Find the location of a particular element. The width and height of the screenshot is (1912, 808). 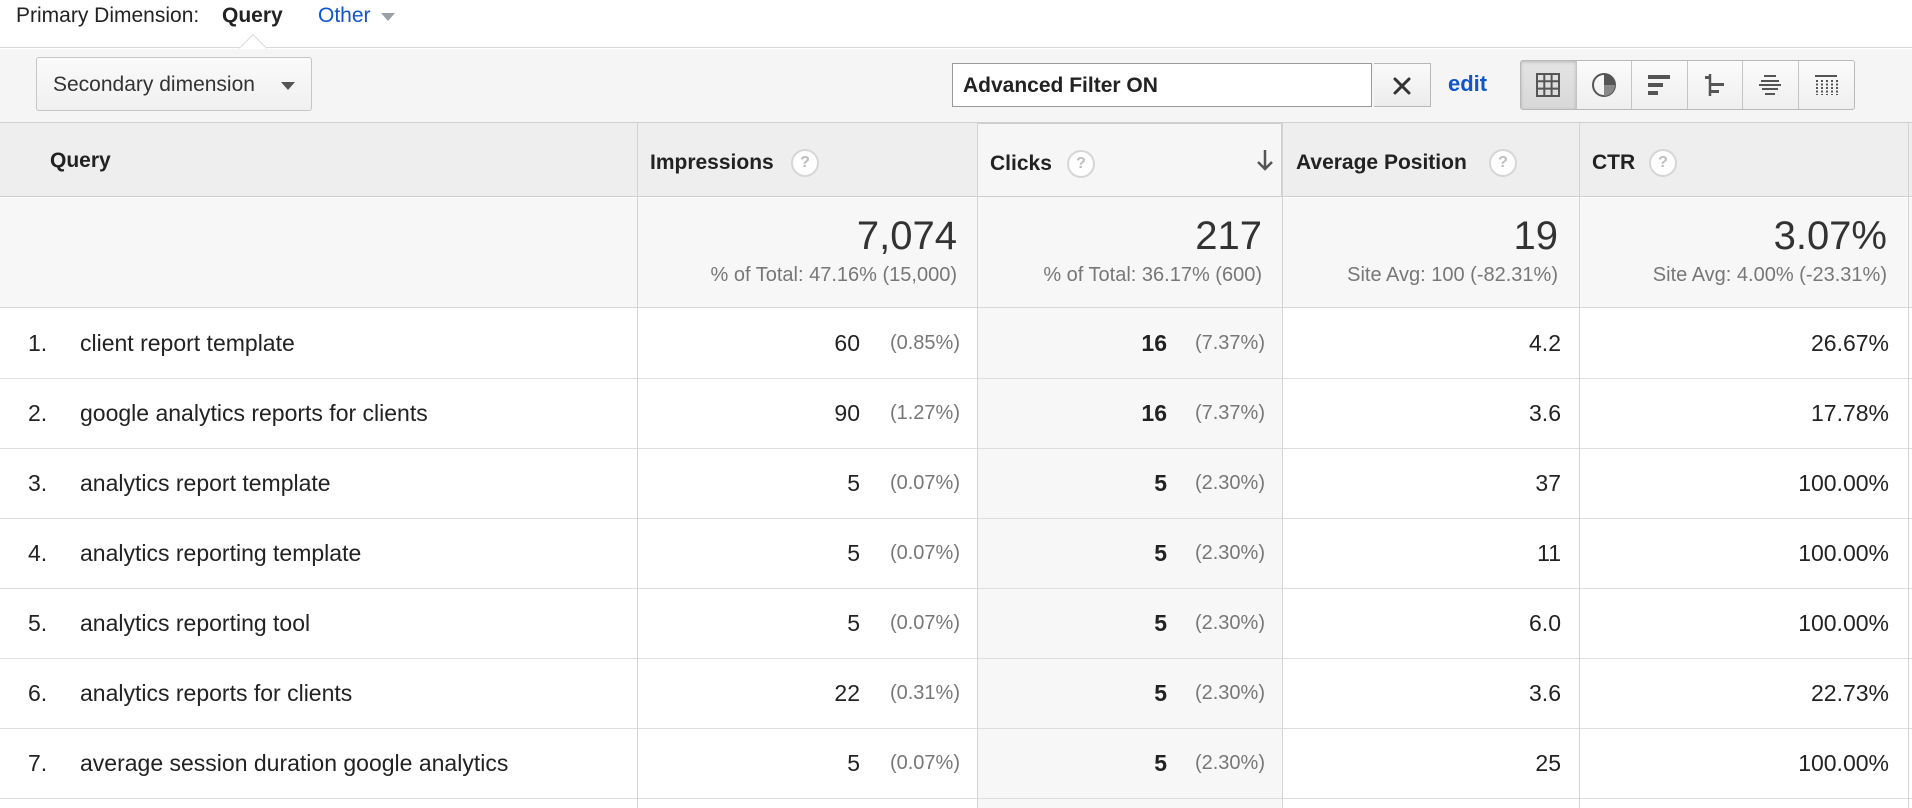

secondary-dimension-button: Secondary dimension is located at coordinates (174, 84).